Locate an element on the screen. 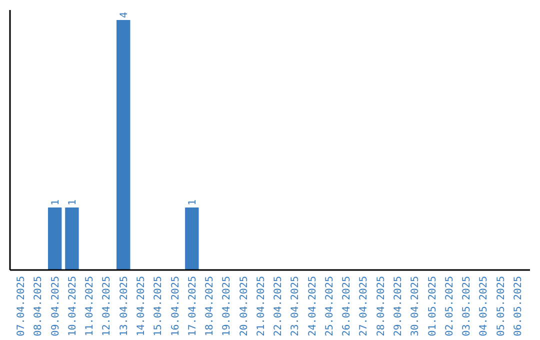 Image resolution: width=540 pixels, height=340 pixels. x-tick-label: 07.04.2025 is located at coordinates (22, 306).